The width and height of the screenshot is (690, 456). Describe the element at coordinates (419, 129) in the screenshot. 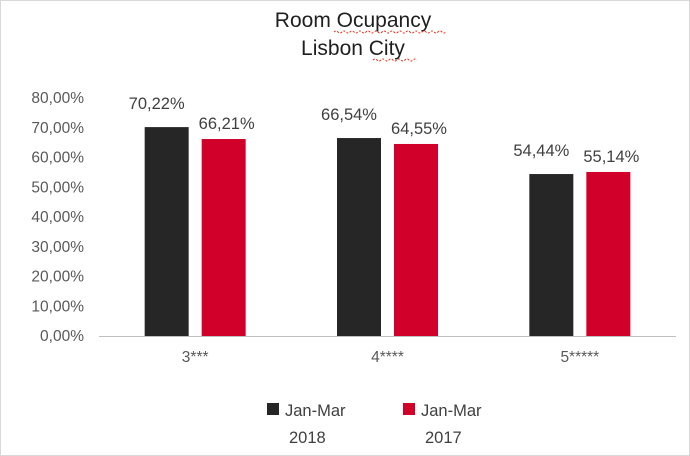

I see `data-label: 64,55%` at that location.